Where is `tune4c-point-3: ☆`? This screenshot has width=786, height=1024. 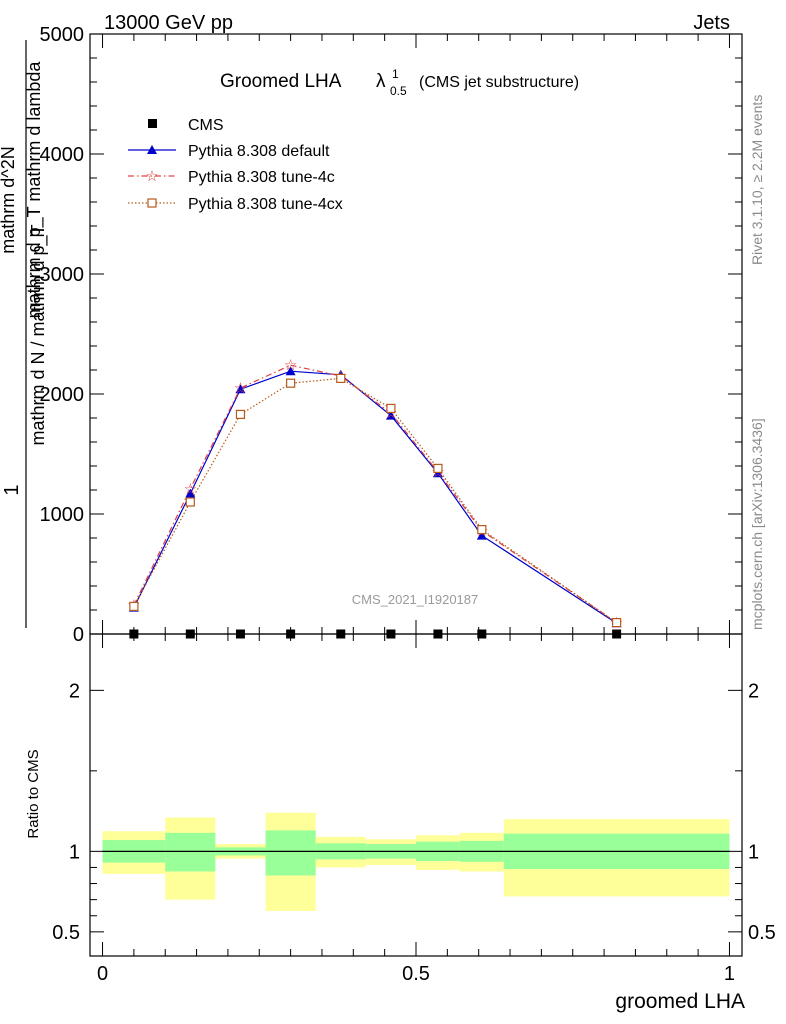 tune4c-point-3: ☆ is located at coordinates (290, 365).